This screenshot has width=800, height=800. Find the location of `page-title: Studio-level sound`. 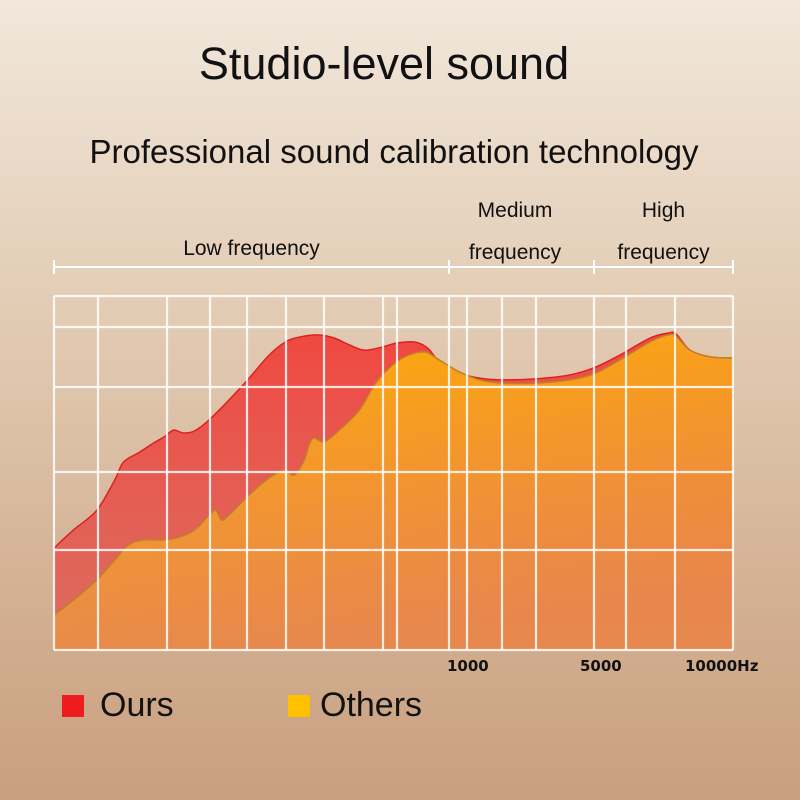

page-title: Studio-level sound is located at coordinates (384, 63).